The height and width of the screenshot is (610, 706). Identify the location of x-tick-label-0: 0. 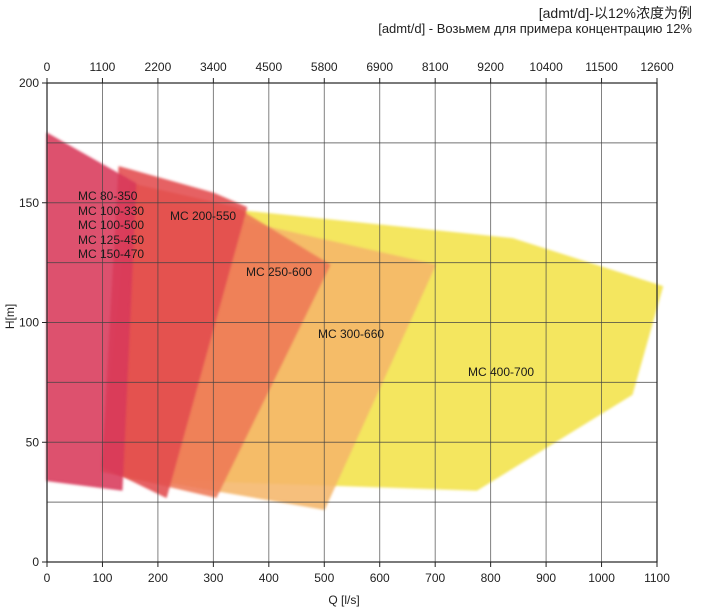
(47, 578).